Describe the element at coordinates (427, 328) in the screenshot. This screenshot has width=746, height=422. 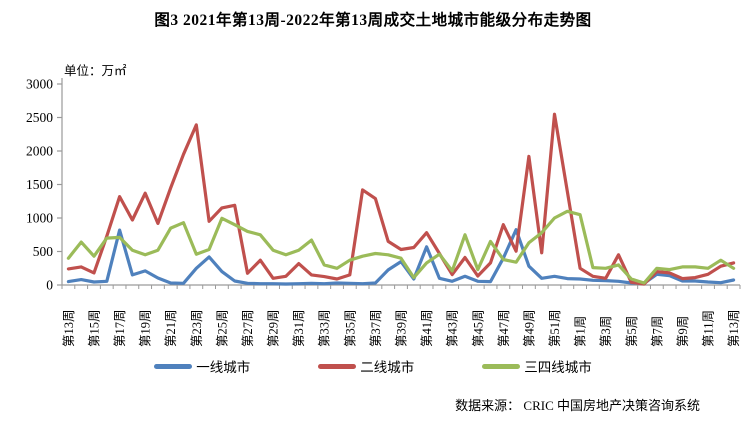
I see `x-axis-tick-label: 第41周` at that location.